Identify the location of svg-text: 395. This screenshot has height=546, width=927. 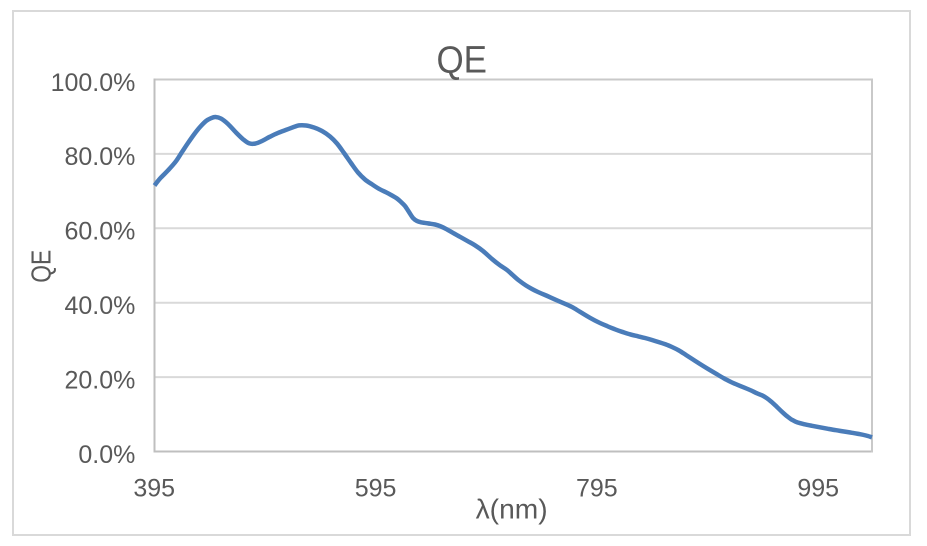
(154, 488).